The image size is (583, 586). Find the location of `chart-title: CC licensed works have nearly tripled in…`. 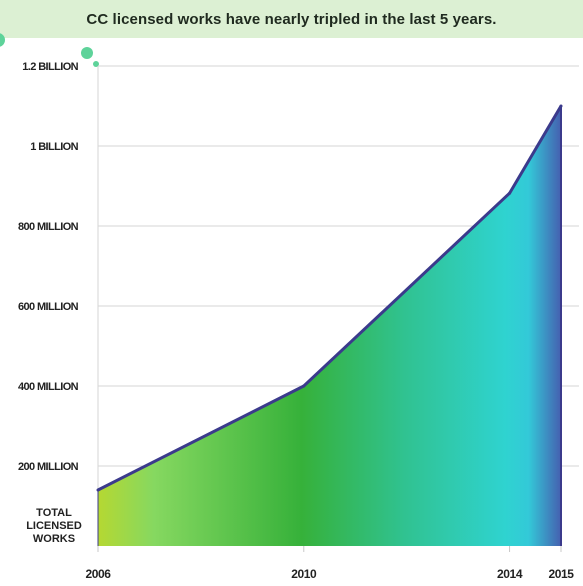

chart-title: CC licensed works have nearly tripled in… is located at coordinates (291, 19).